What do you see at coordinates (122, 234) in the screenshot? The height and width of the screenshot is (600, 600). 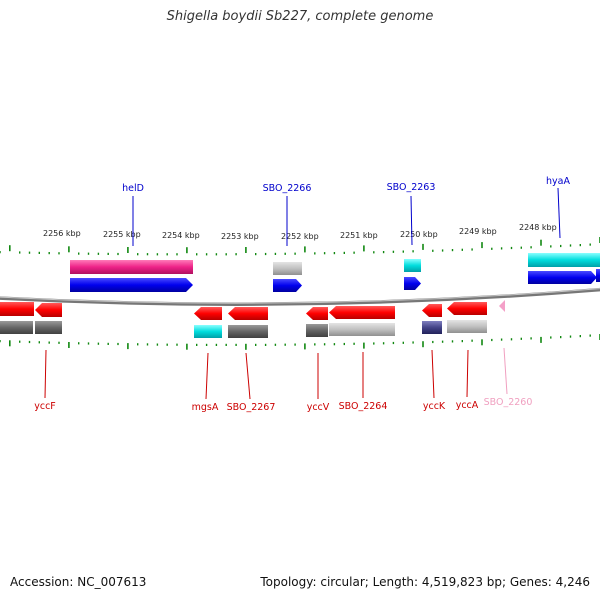 I see `tick-label: 2255 kbp` at bounding box center [122, 234].